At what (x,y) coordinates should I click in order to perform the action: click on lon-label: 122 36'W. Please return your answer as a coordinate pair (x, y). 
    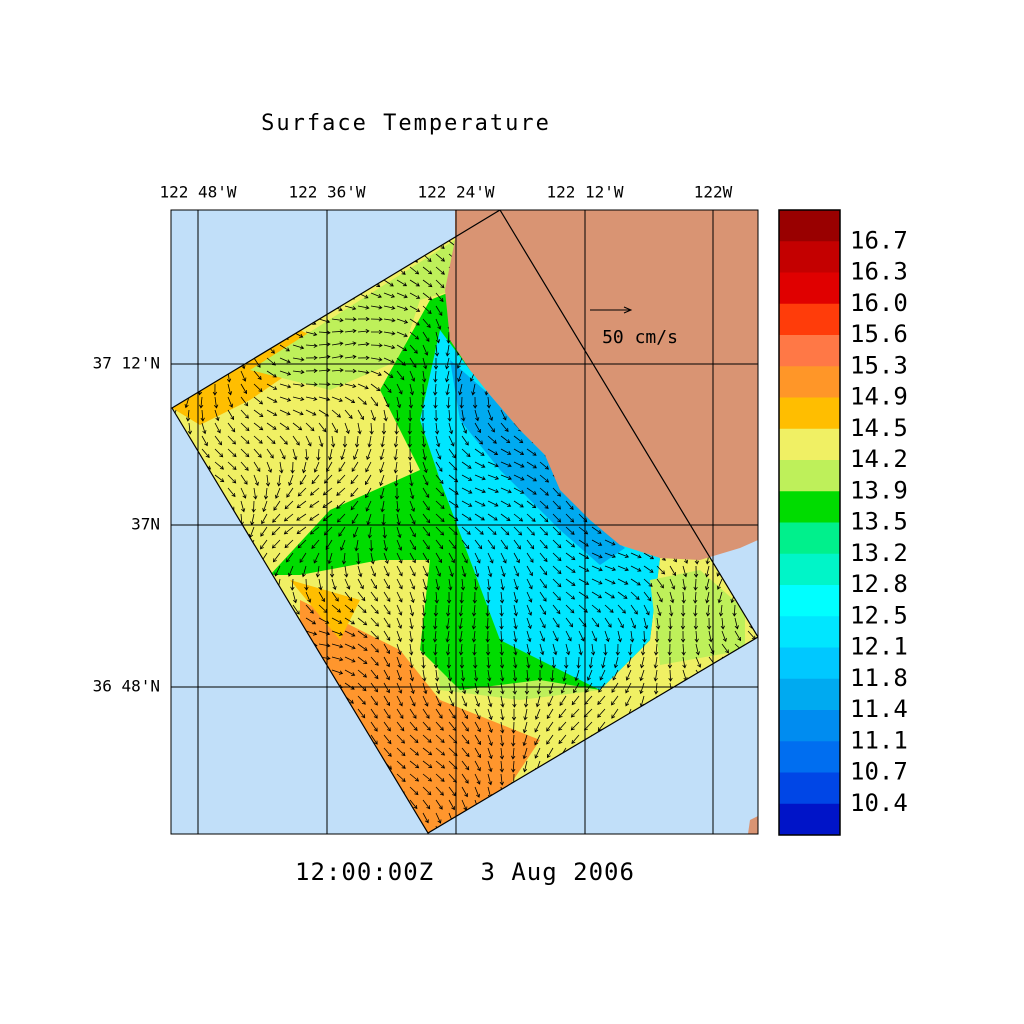
    Looking at the image, I should click on (326, 192).